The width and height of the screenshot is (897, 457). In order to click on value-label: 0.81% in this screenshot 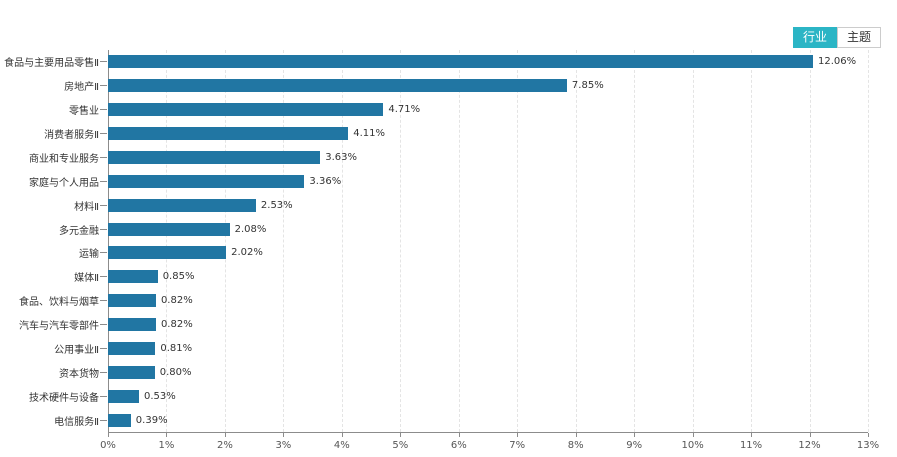, I will do `click(176, 348)`.